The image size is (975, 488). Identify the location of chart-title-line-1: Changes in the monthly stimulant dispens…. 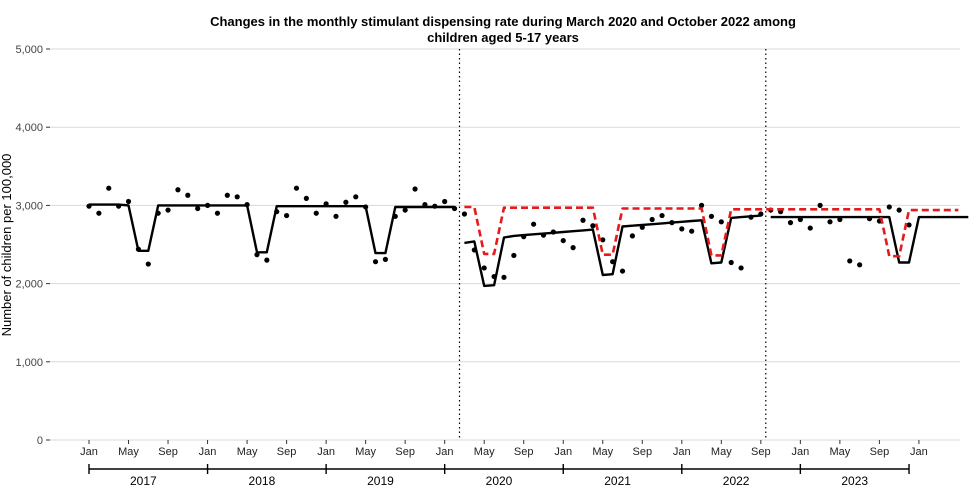
(503, 21).